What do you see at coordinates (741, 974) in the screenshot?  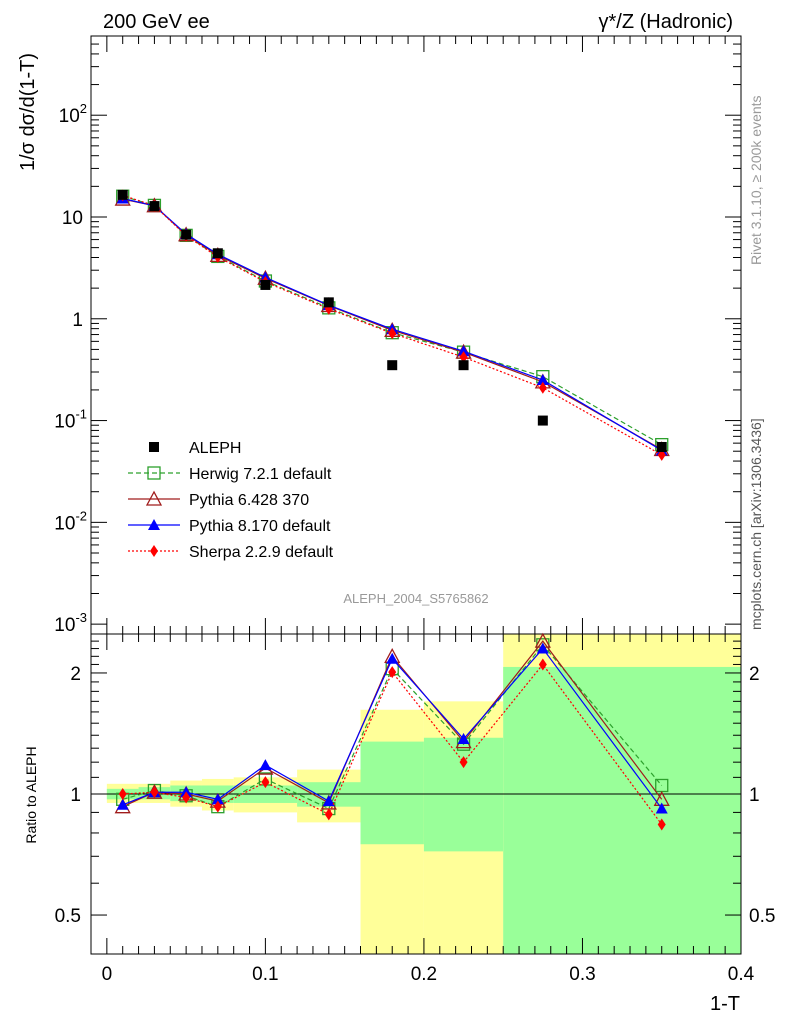 I see `x-tick-label: 0.4` at bounding box center [741, 974].